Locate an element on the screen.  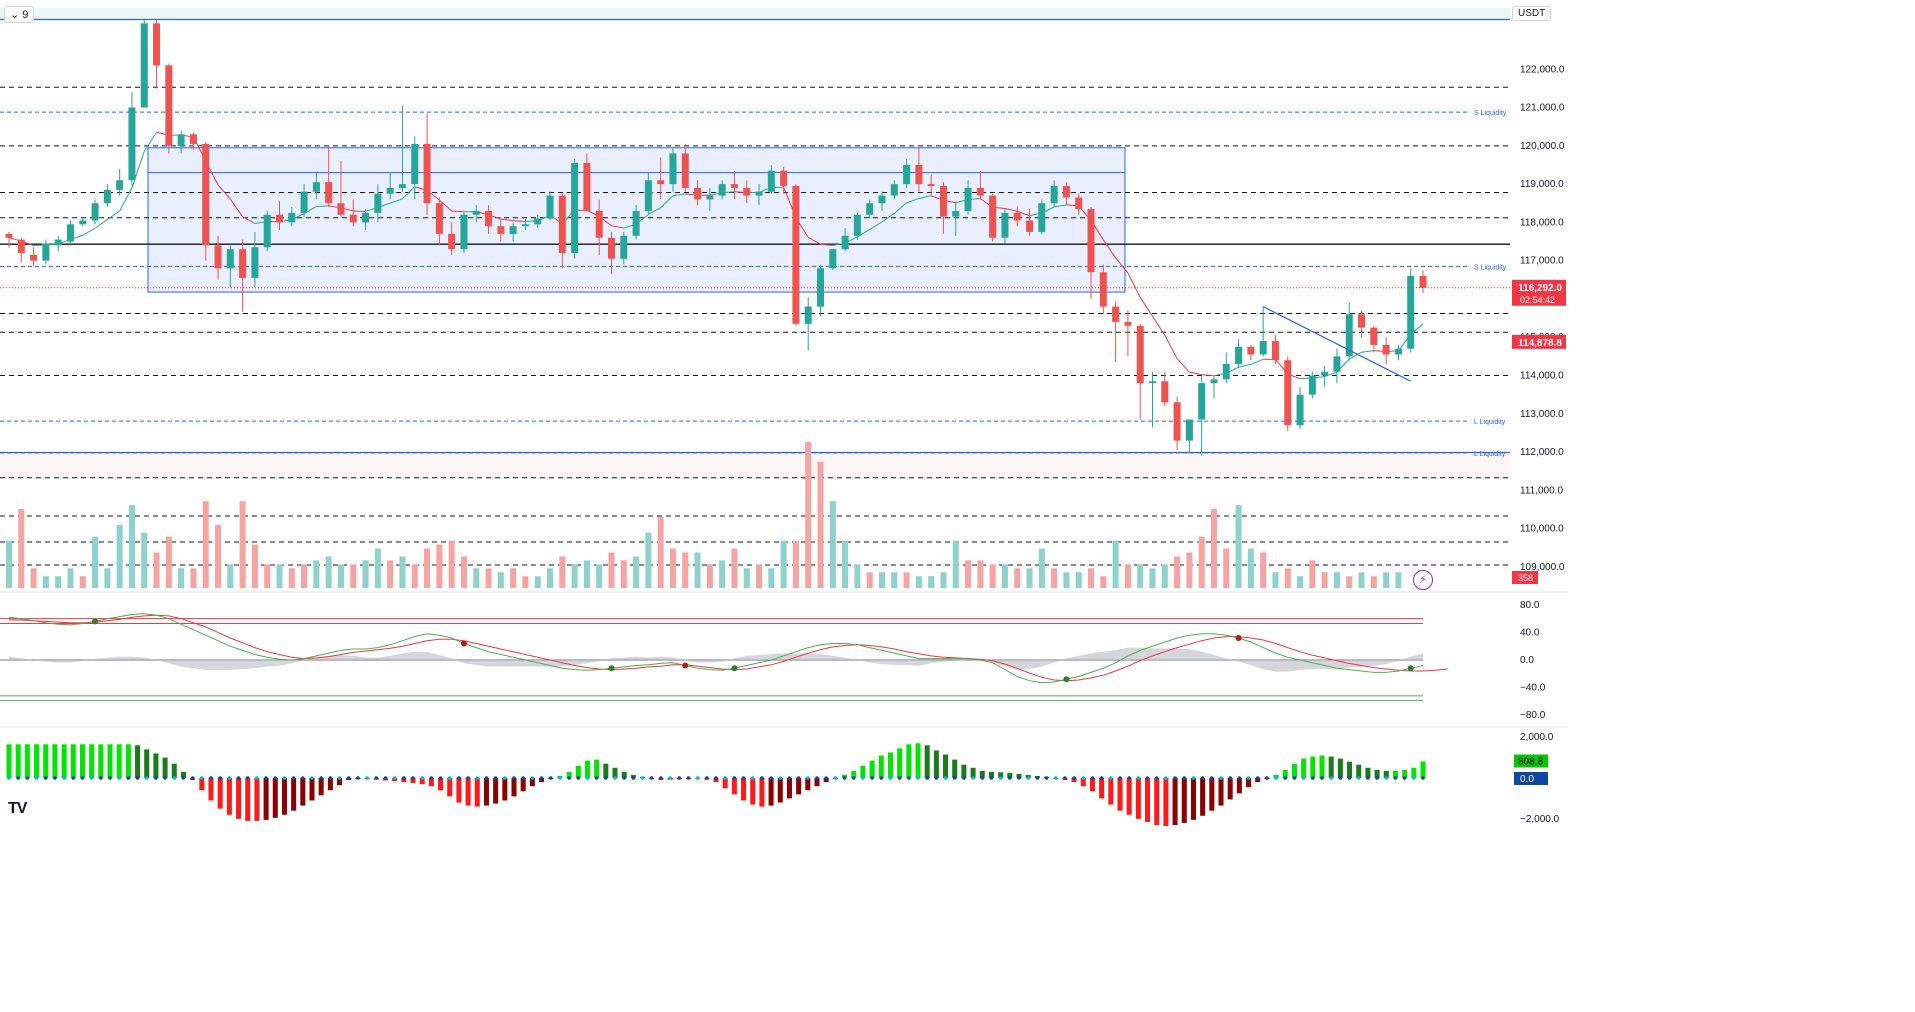
histogram-tick-label: 2,000.0 is located at coordinates (1537, 737).